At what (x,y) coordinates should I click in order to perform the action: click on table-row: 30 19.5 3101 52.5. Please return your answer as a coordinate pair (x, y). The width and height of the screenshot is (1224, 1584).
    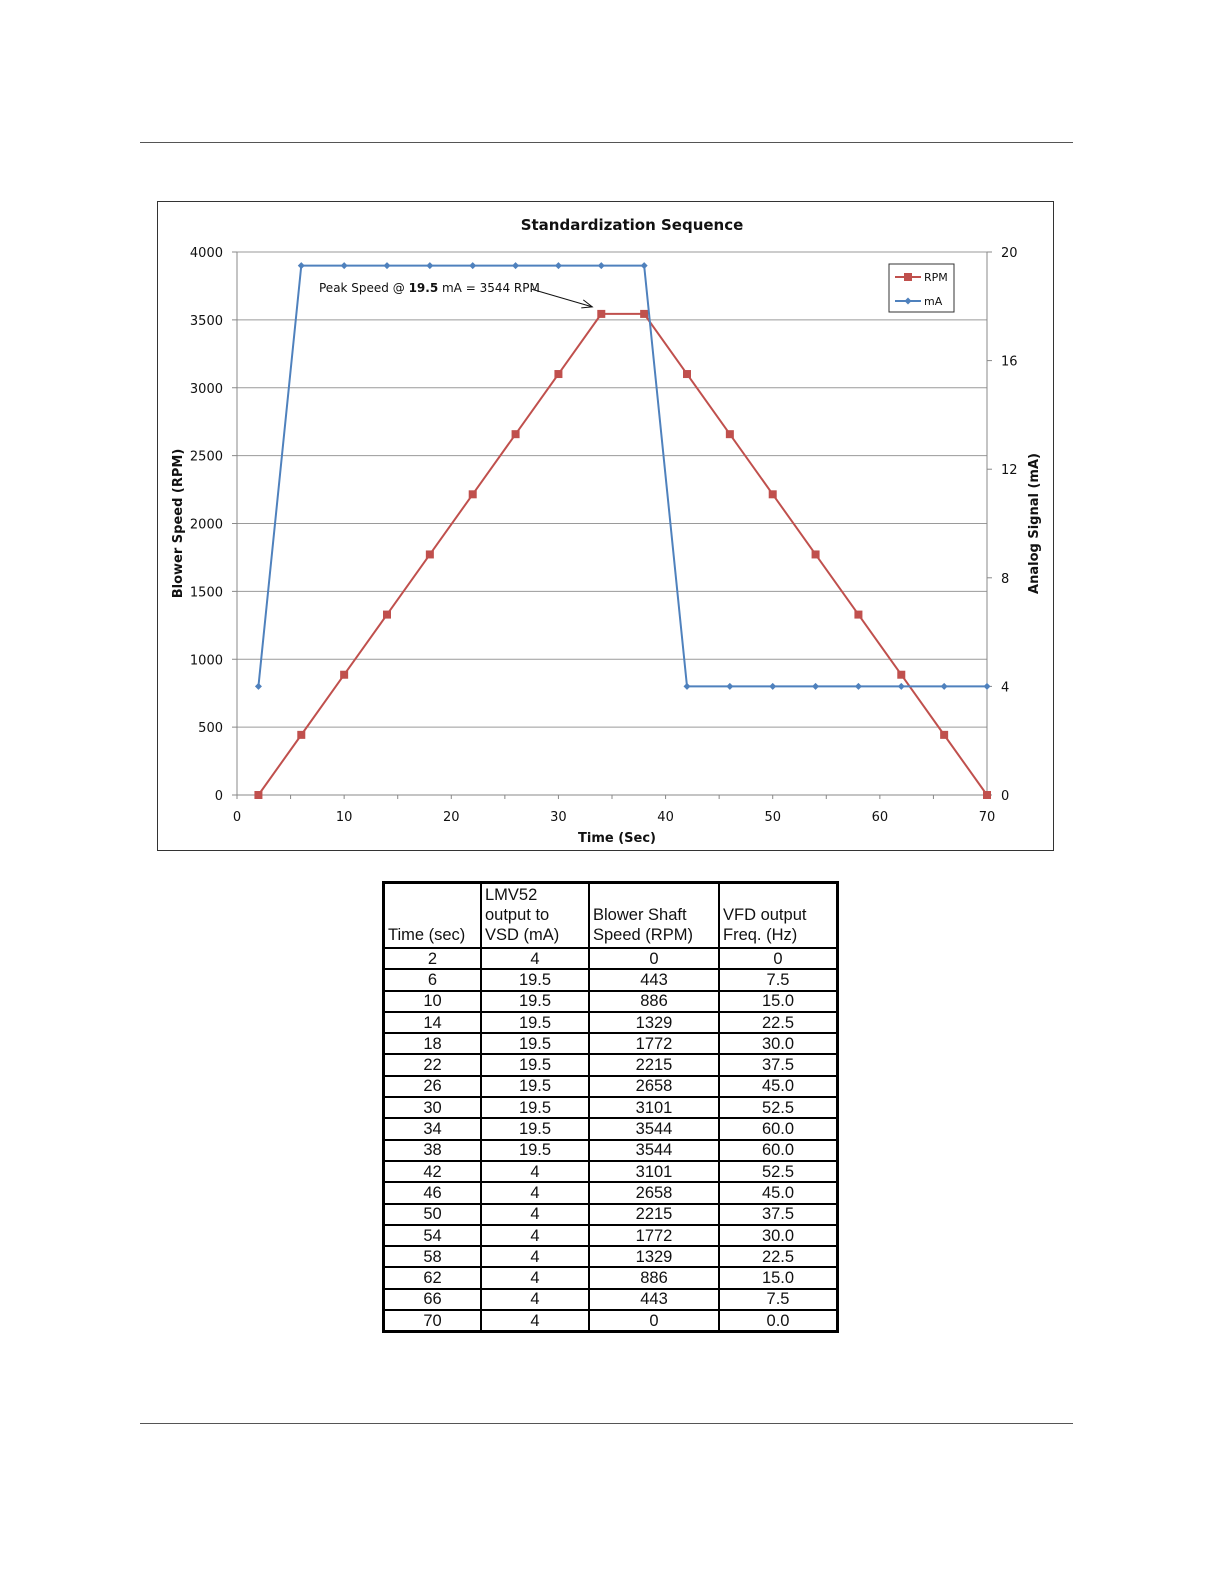
    Looking at the image, I should click on (610, 1108).